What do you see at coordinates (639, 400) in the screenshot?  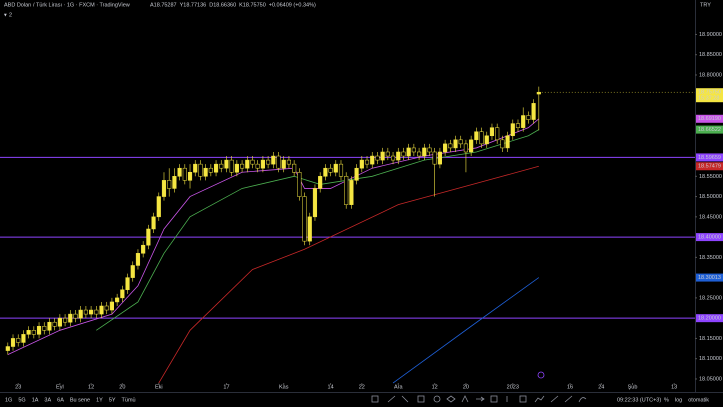 I see `clock: 09:22:33 (UTC+3)` at bounding box center [639, 400].